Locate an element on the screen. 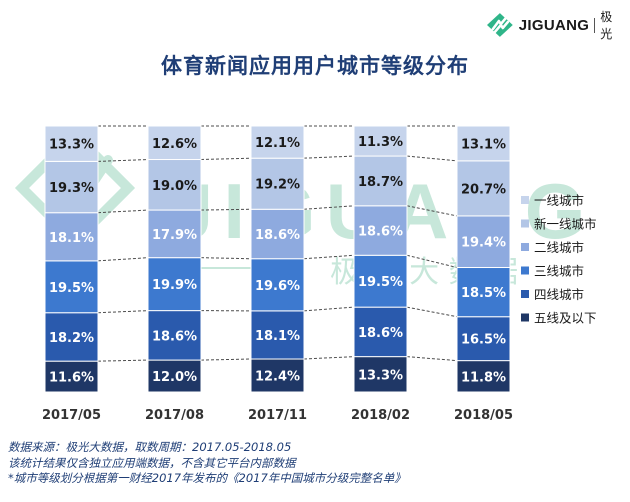  data-label: 20.7% is located at coordinates (483, 189).